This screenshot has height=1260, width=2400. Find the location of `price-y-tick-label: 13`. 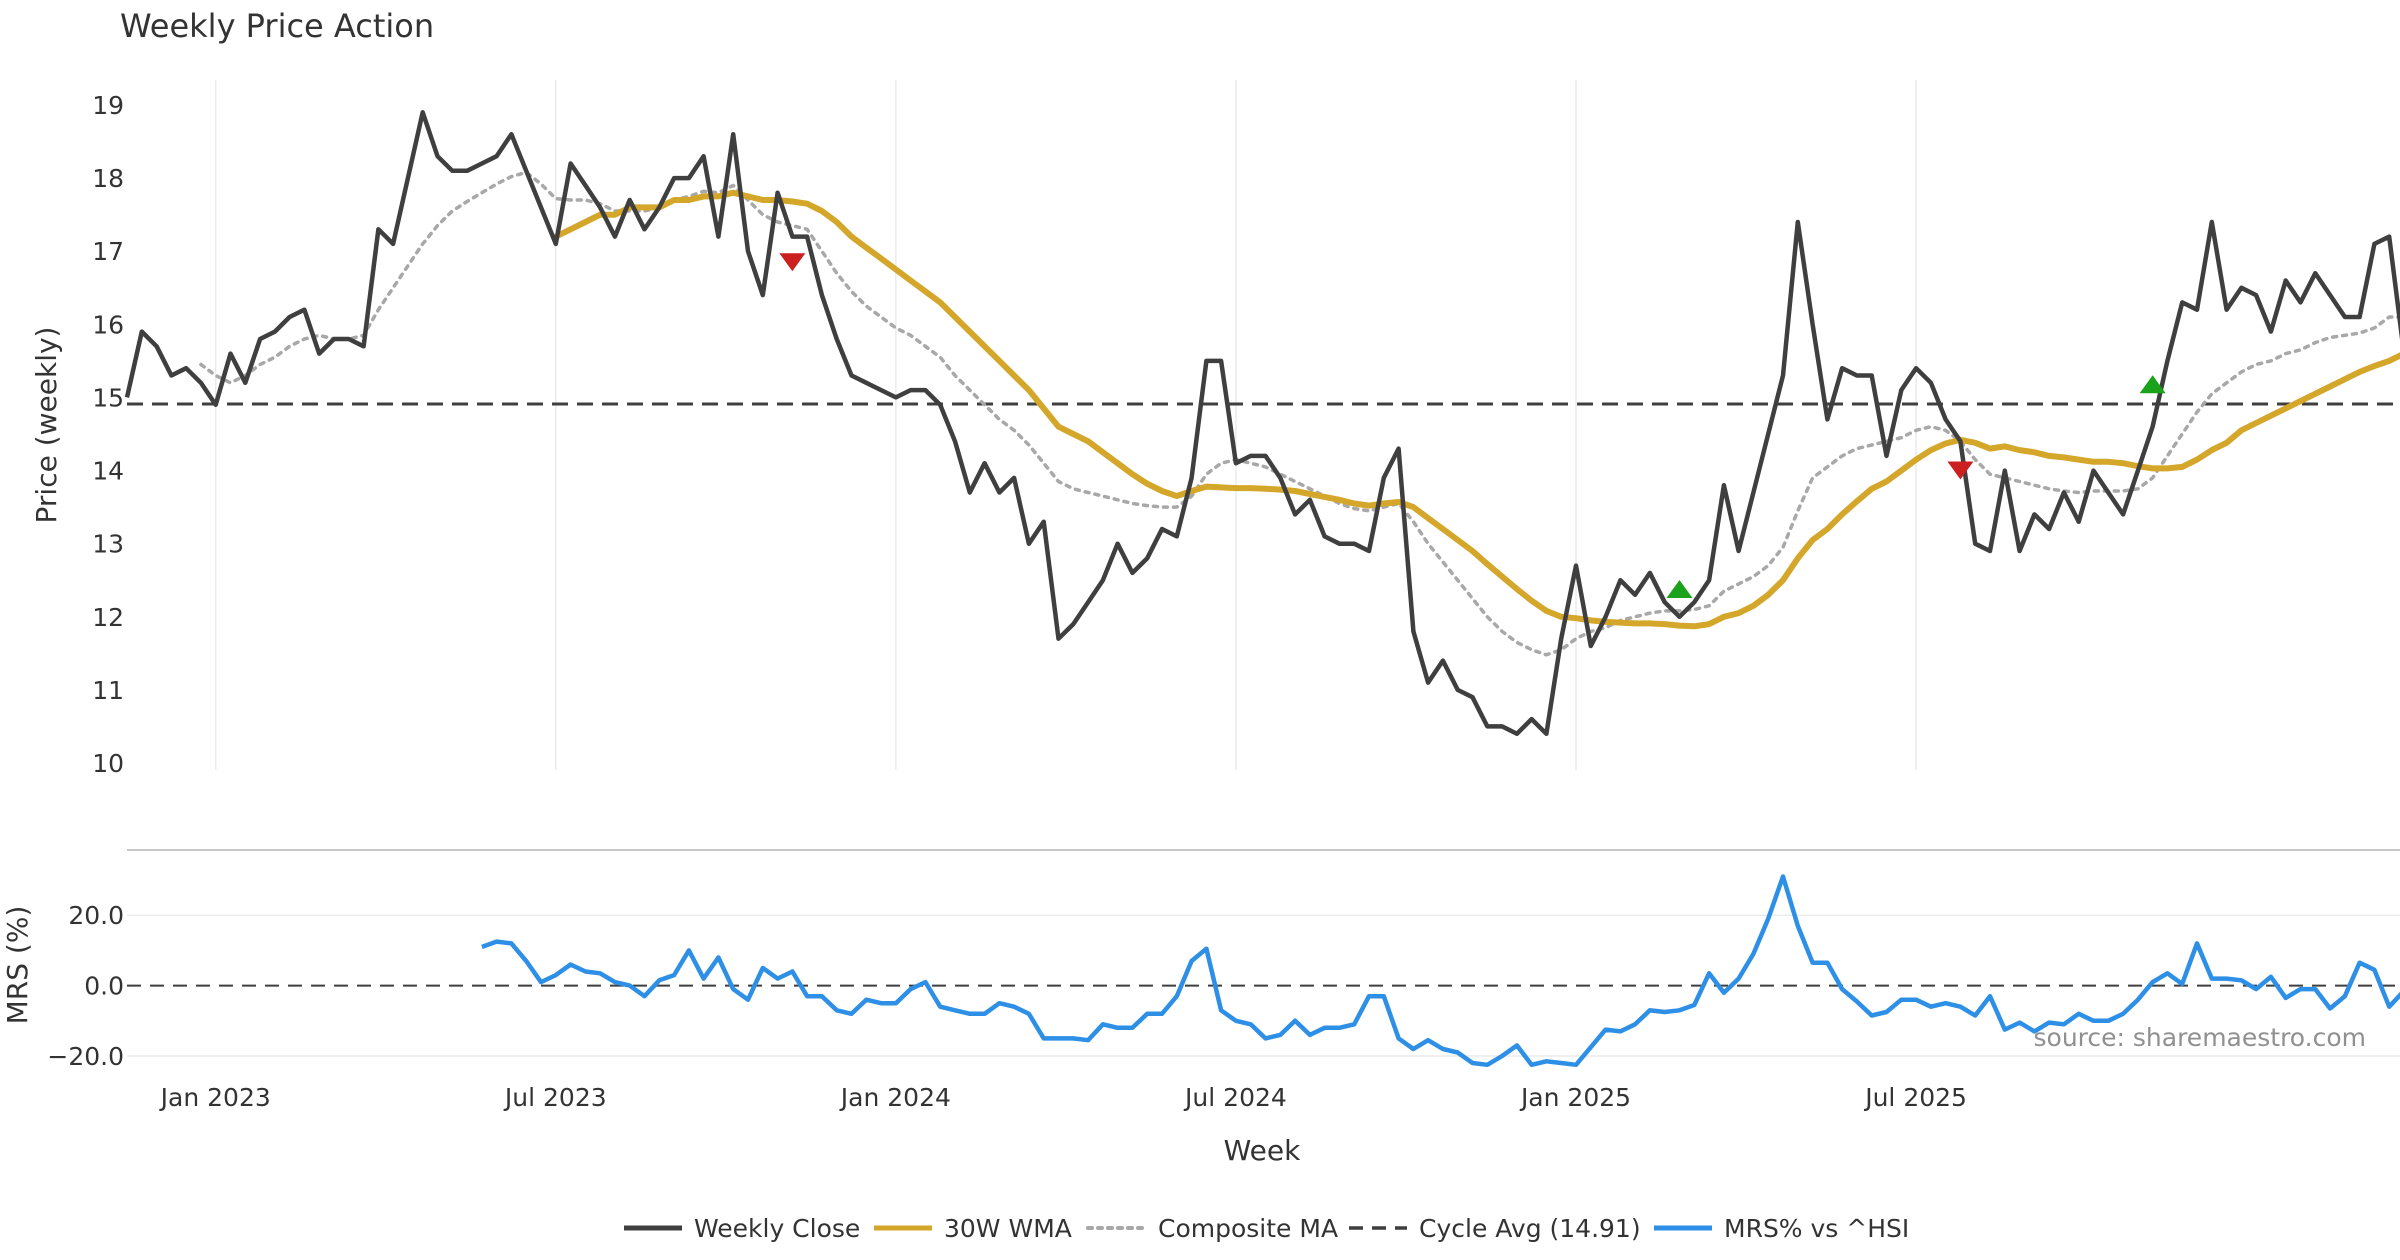

price-y-tick-label: 13 is located at coordinates (108, 544).